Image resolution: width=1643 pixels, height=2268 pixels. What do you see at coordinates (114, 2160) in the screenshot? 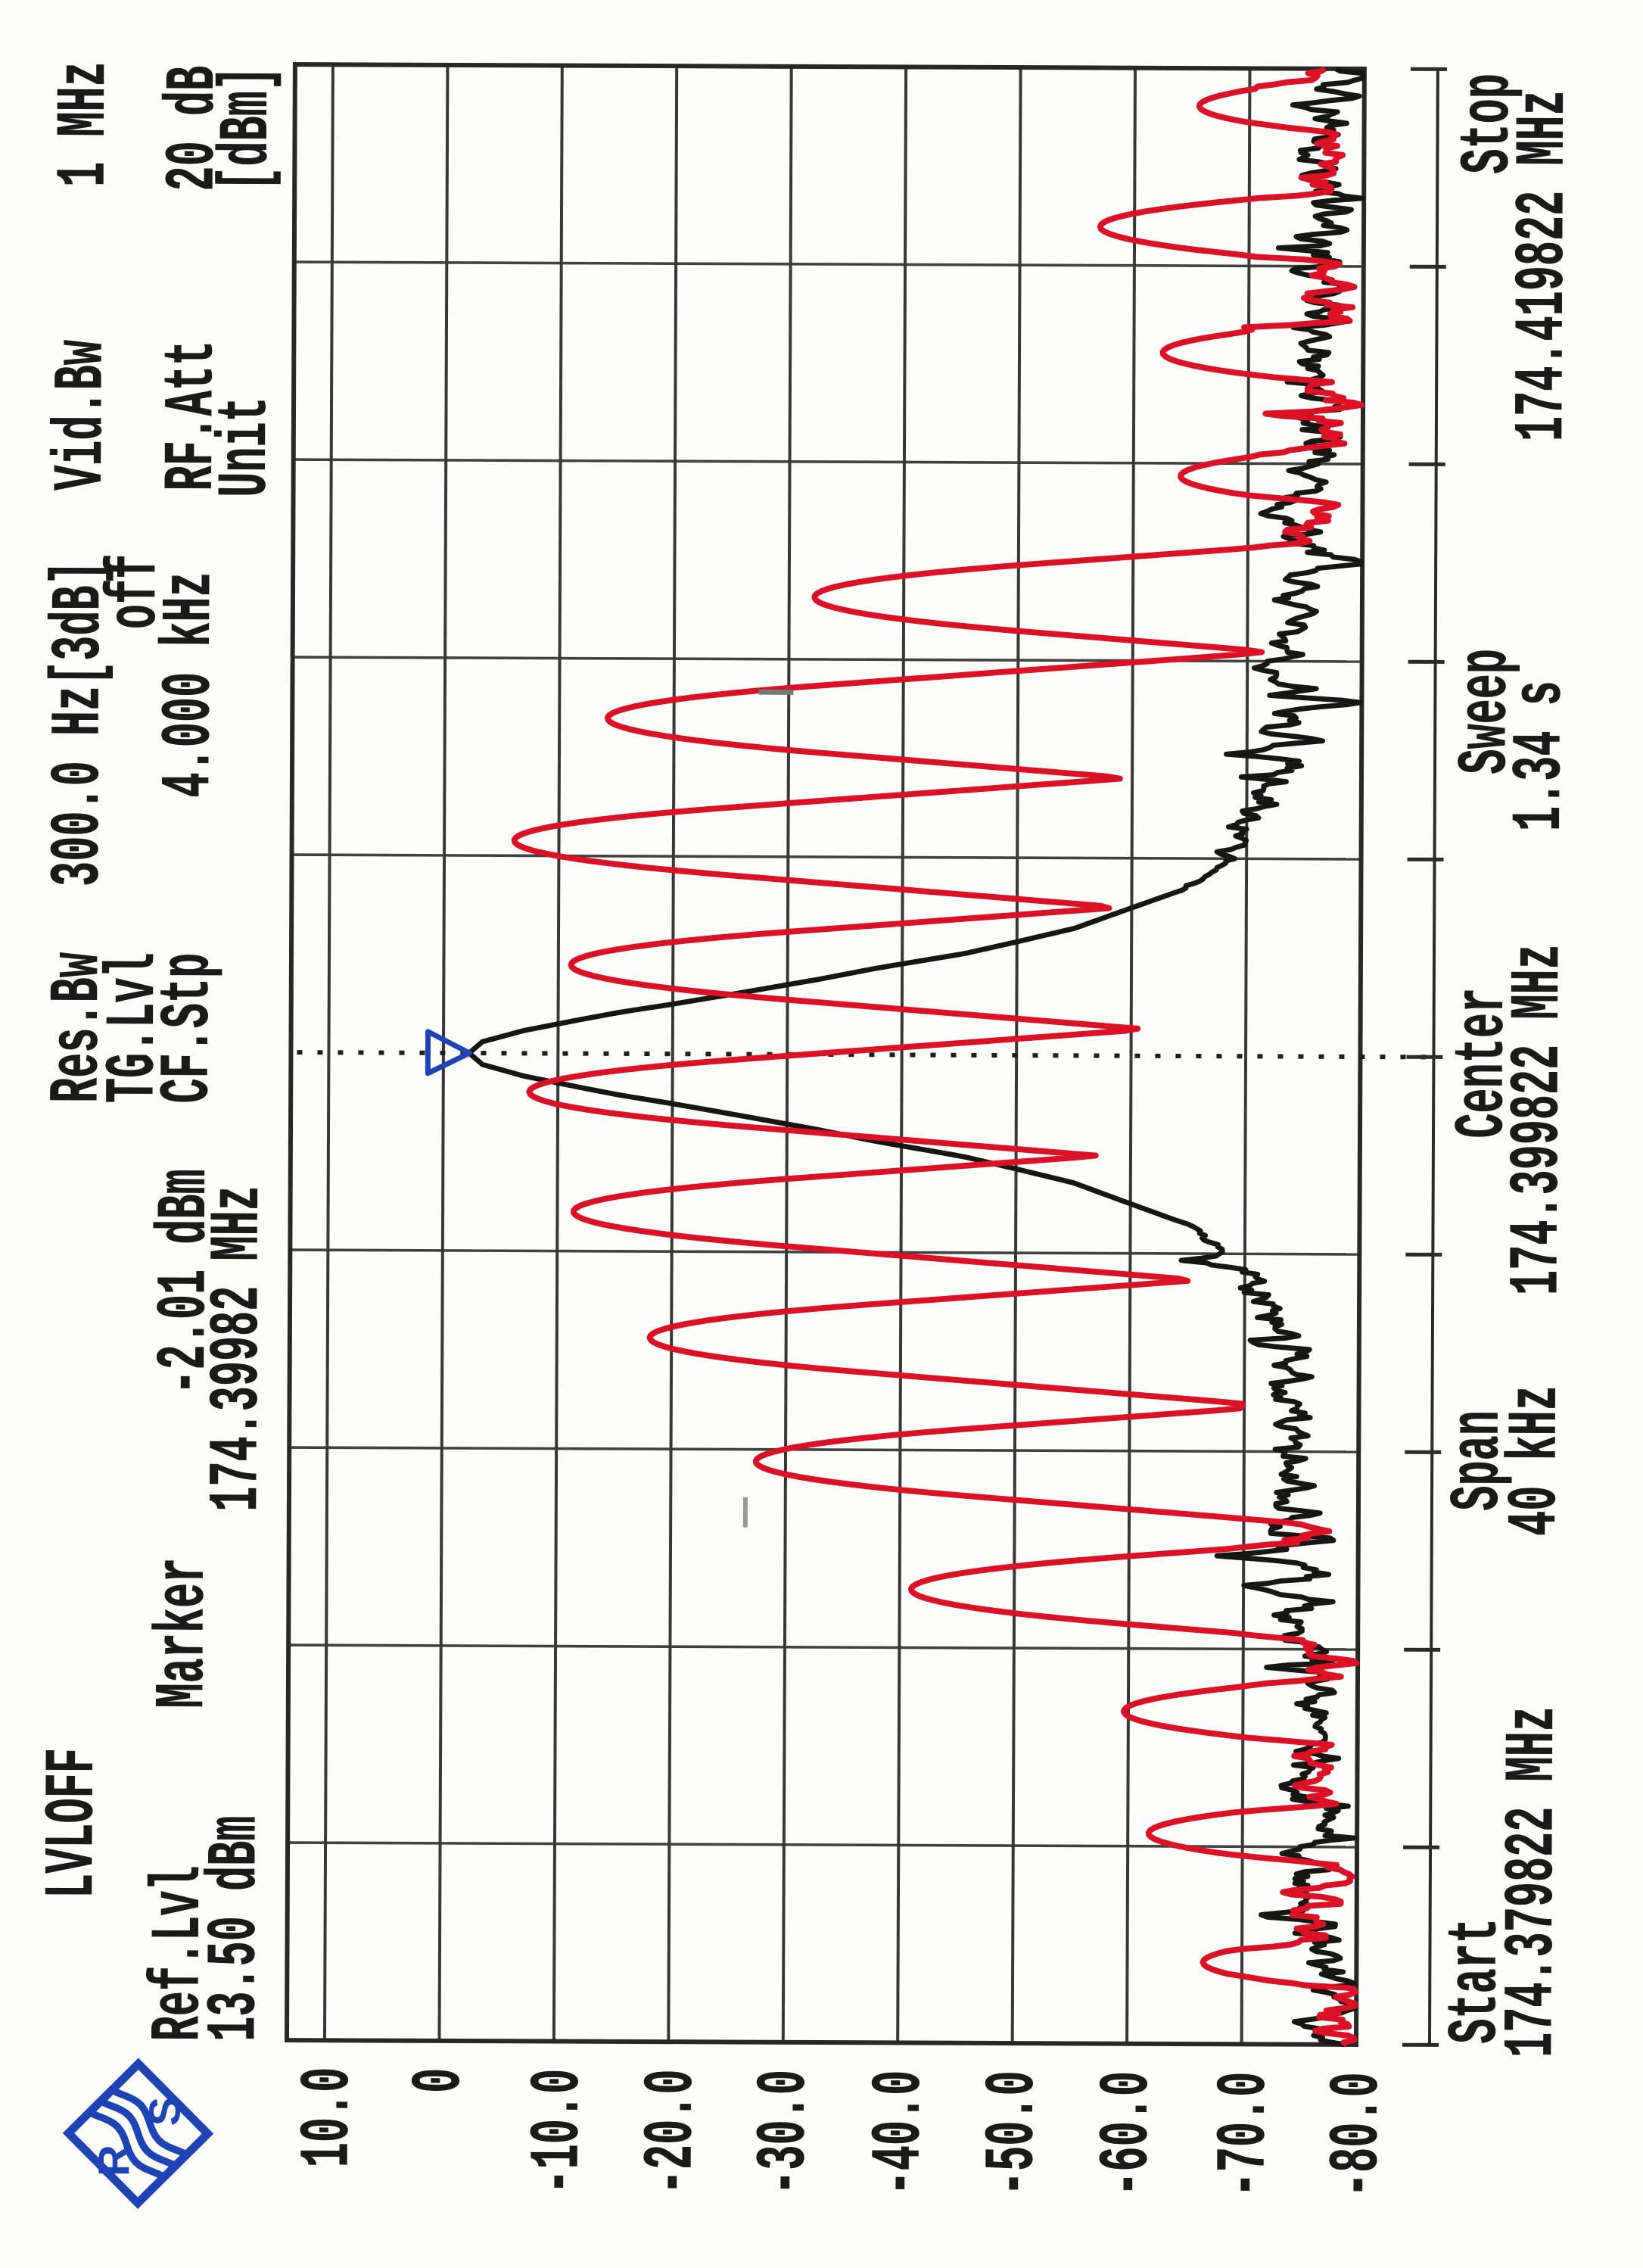
I see `svg-text: R` at bounding box center [114, 2160].